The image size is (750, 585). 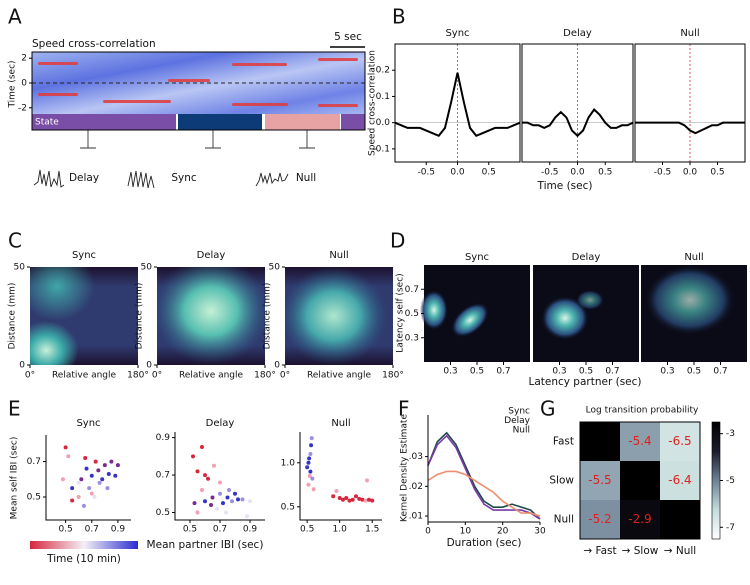 I want to click on panel-label: A, so click(x=15, y=17).